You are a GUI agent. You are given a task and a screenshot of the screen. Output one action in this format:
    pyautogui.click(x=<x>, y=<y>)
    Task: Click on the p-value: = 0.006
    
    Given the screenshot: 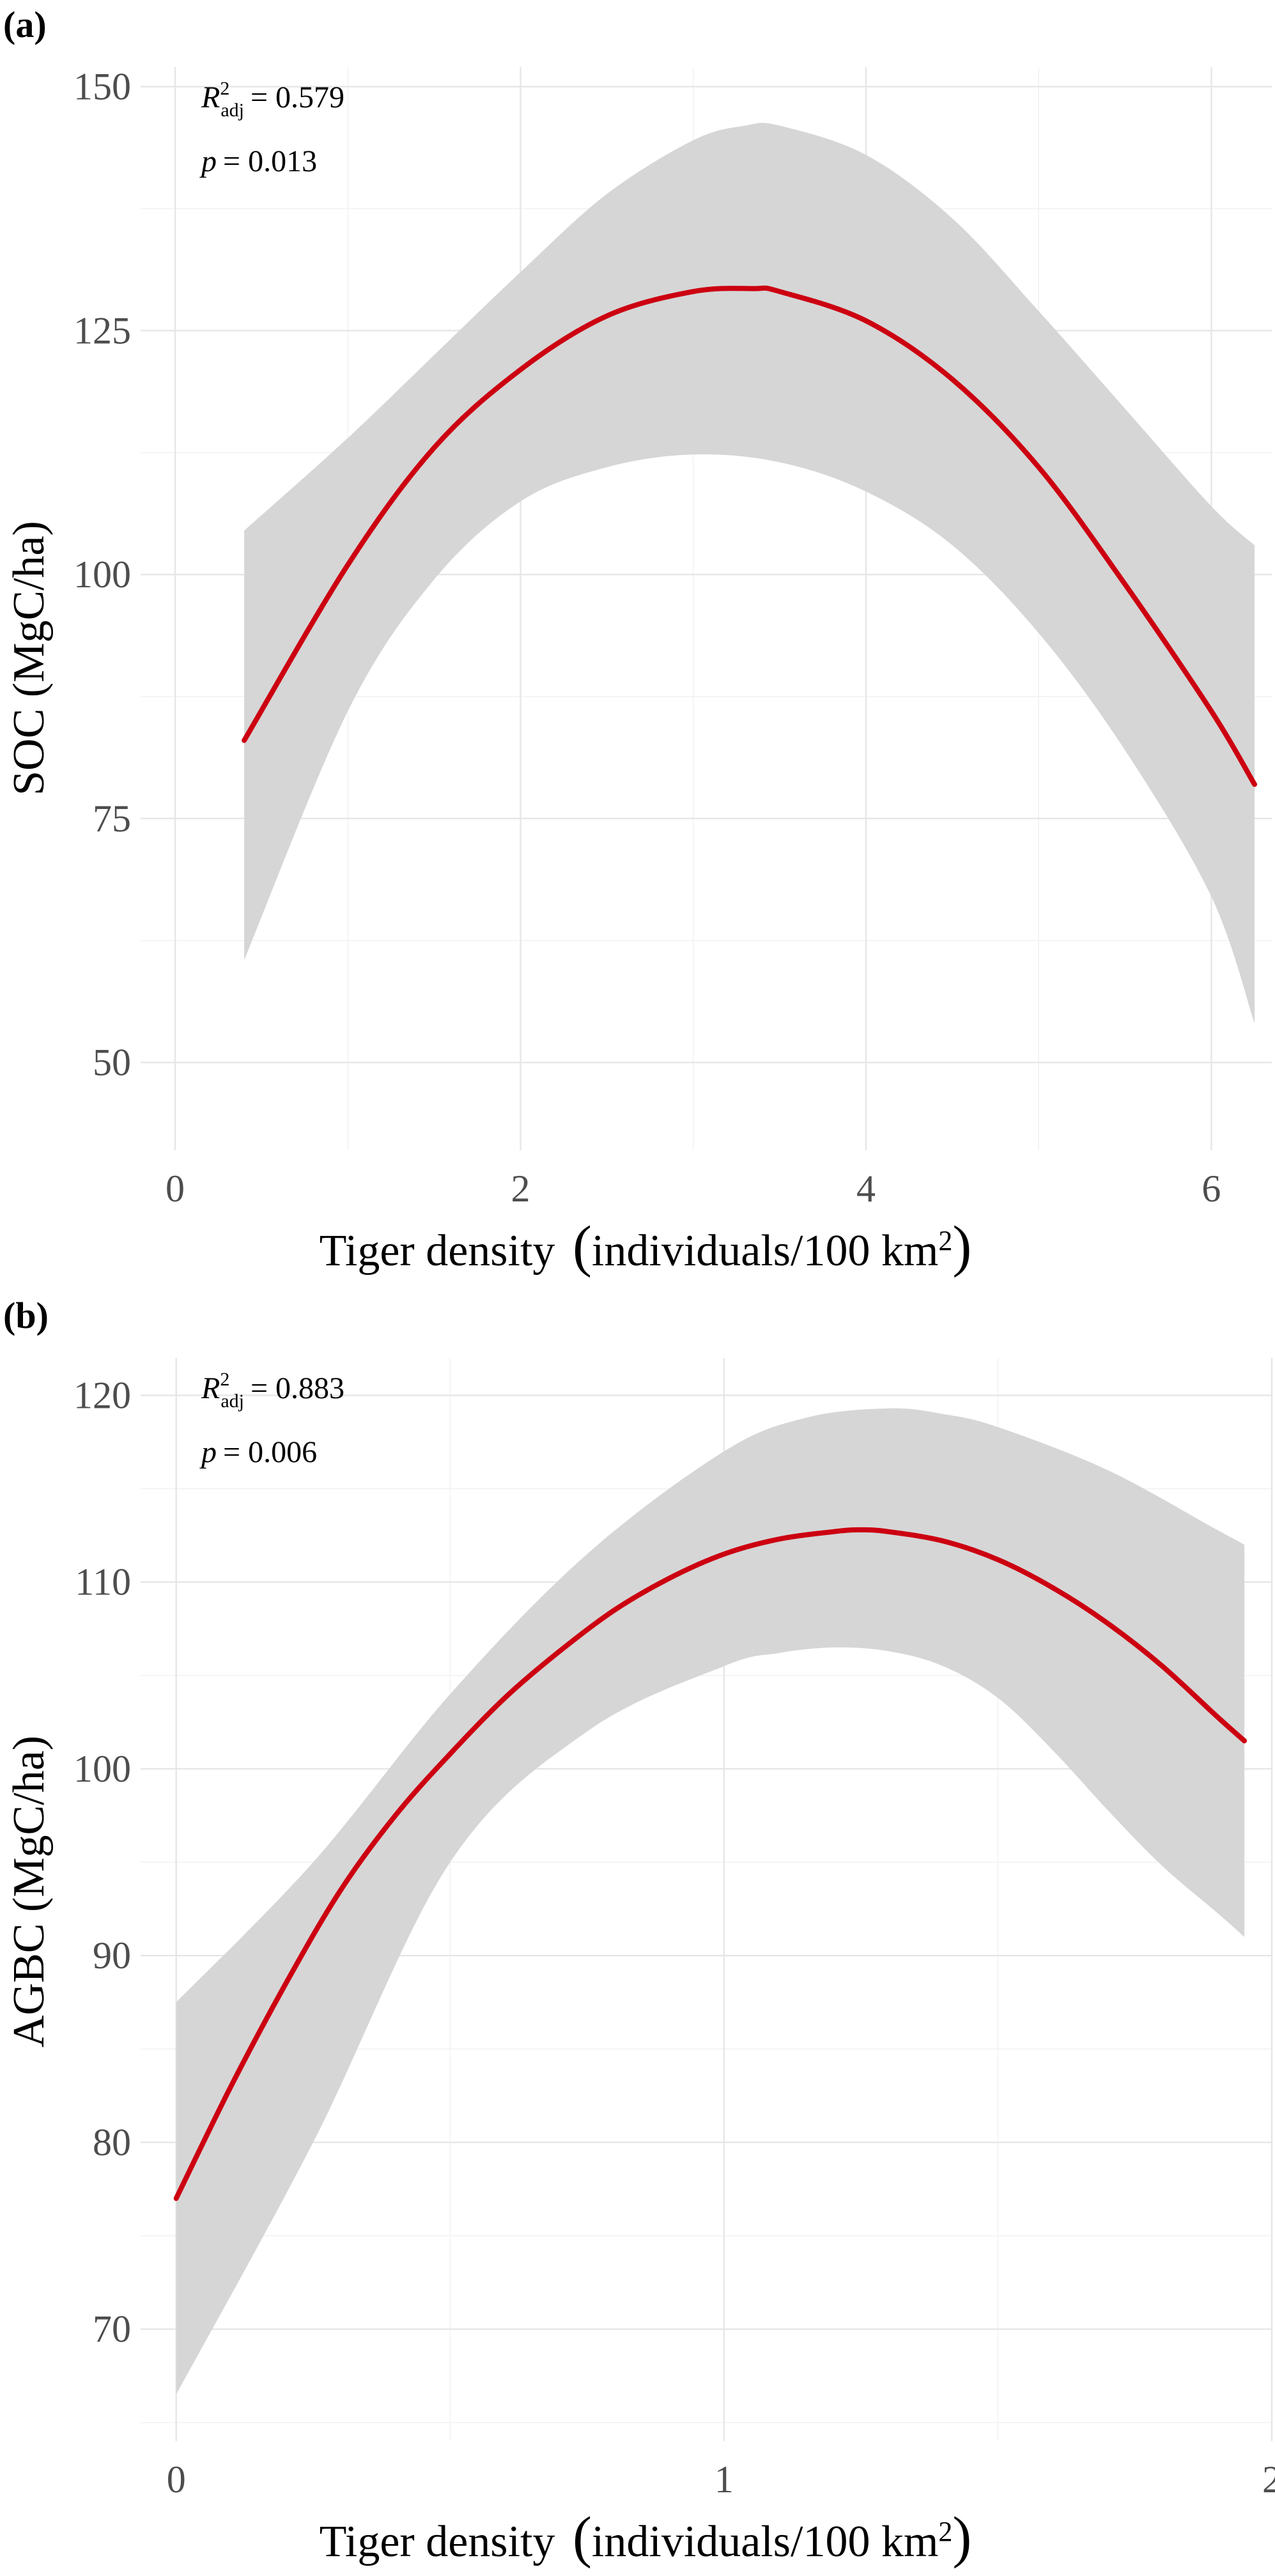 What is the action you would take?
    pyautogui.click(x=270, y=1452)
    